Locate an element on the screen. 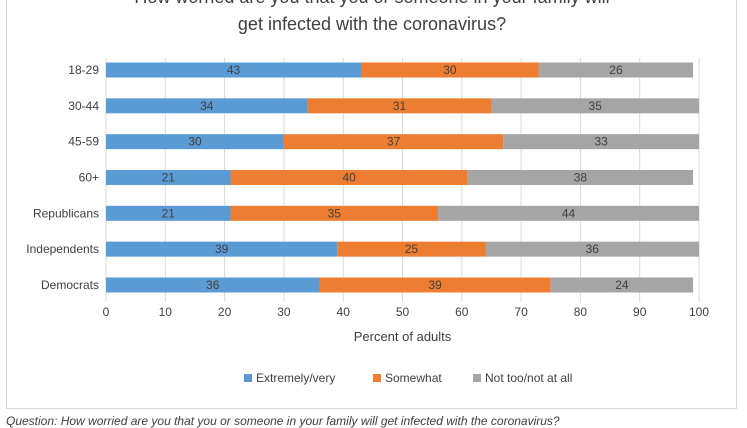  data-label-1-4: 21 is located at coordinates (169, 213).